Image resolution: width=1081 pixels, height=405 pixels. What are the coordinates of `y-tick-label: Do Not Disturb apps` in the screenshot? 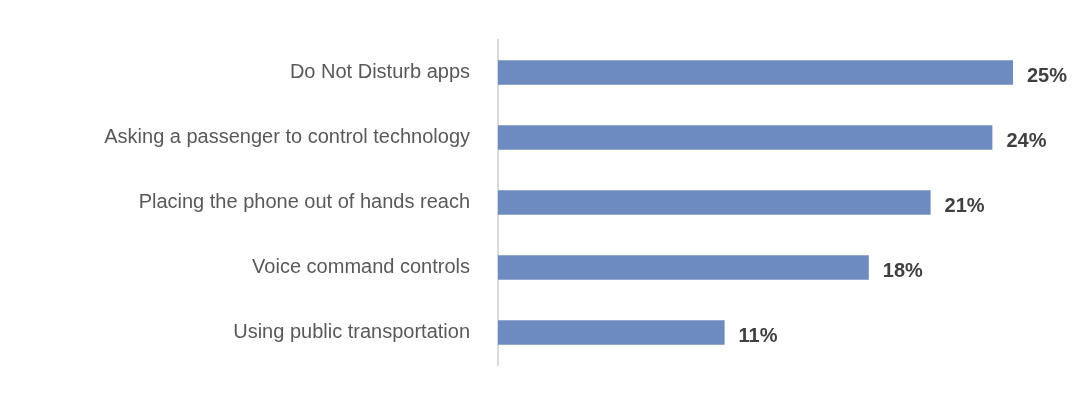 It's located at (379, 71).